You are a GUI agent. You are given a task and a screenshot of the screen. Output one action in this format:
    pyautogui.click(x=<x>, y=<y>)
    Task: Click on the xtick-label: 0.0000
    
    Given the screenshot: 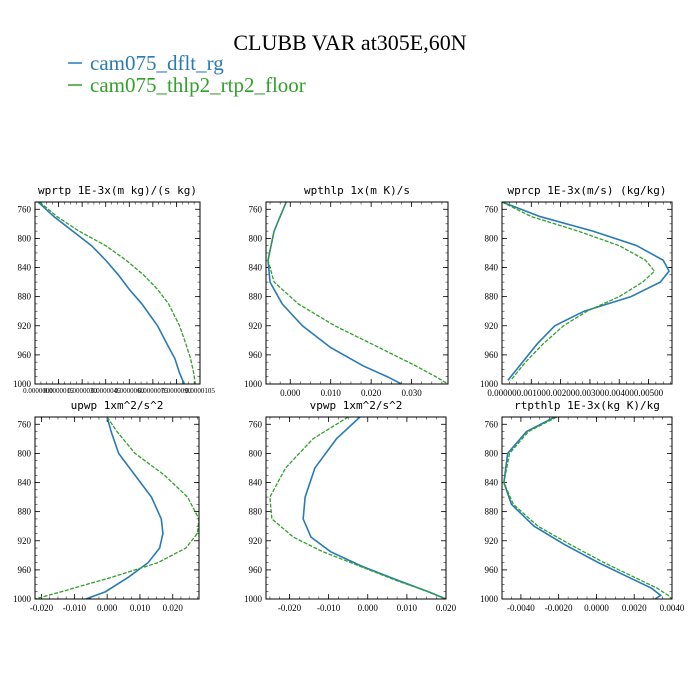 What is the action you would take?
    pyautogui.click(x=596, y=608)
    